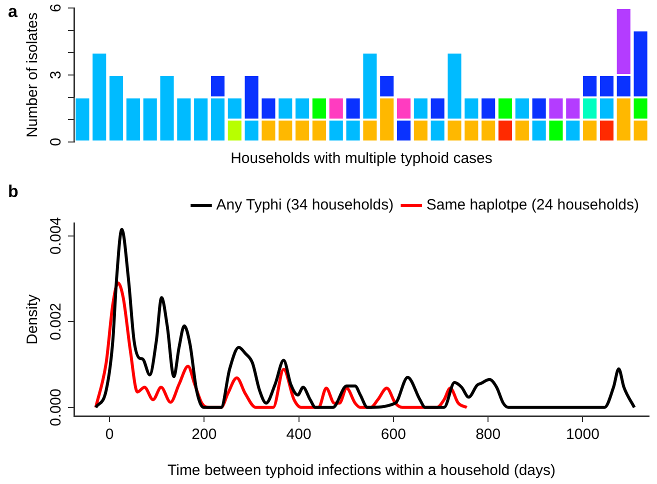  I want to click on legend-label: Same haplotpe (24 households), so click(533, 205).